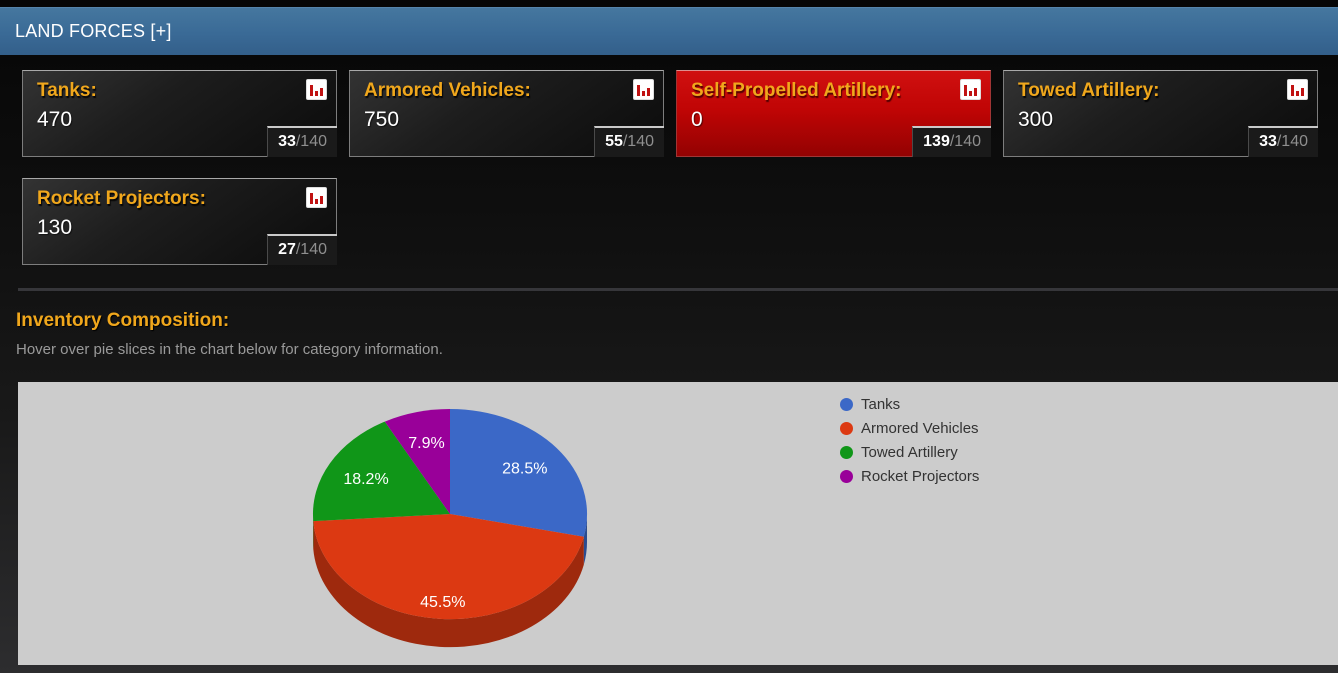  What do you see at coordinates (920, 428) in the screenshot?
I see `legend-label: Armored Vehicles` at bounding box center [920, 428].